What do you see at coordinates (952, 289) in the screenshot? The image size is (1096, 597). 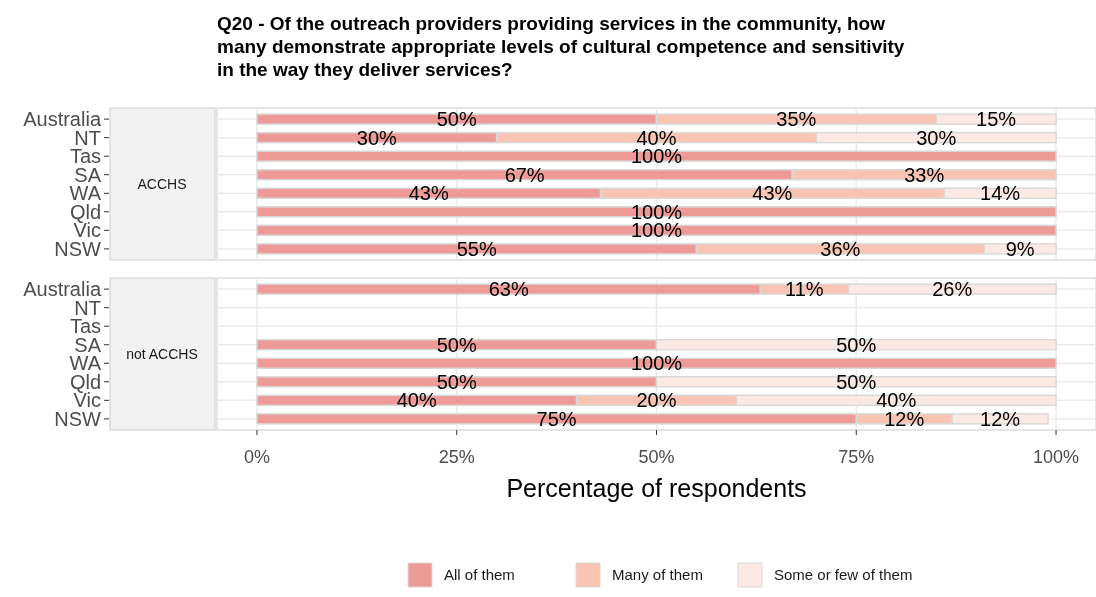 I see `data-label: 26%` at bounding box center [952, 289].